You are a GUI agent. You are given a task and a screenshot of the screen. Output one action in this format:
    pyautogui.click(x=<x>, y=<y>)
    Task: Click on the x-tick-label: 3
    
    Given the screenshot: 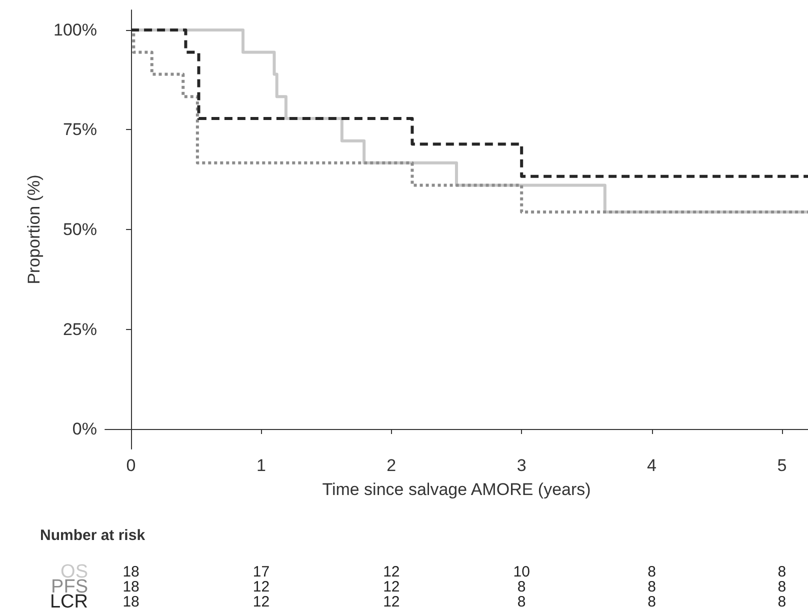 What is the action you would take?
    pyautogui.click(x=521, y=465)
    